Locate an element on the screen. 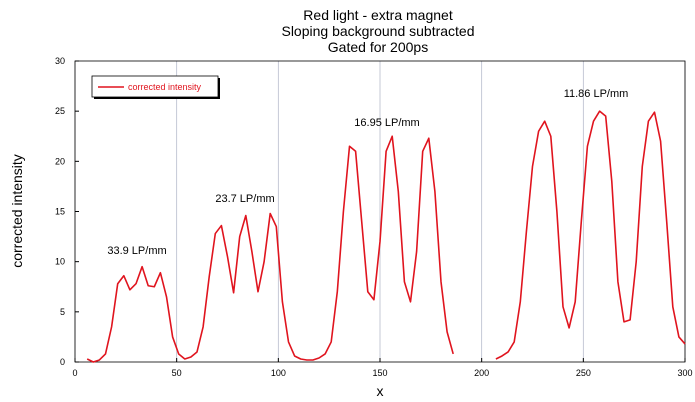 This screenshot has width=695, height=402. chart-title: Gated for 200ps is located at coordinates (378, 47).